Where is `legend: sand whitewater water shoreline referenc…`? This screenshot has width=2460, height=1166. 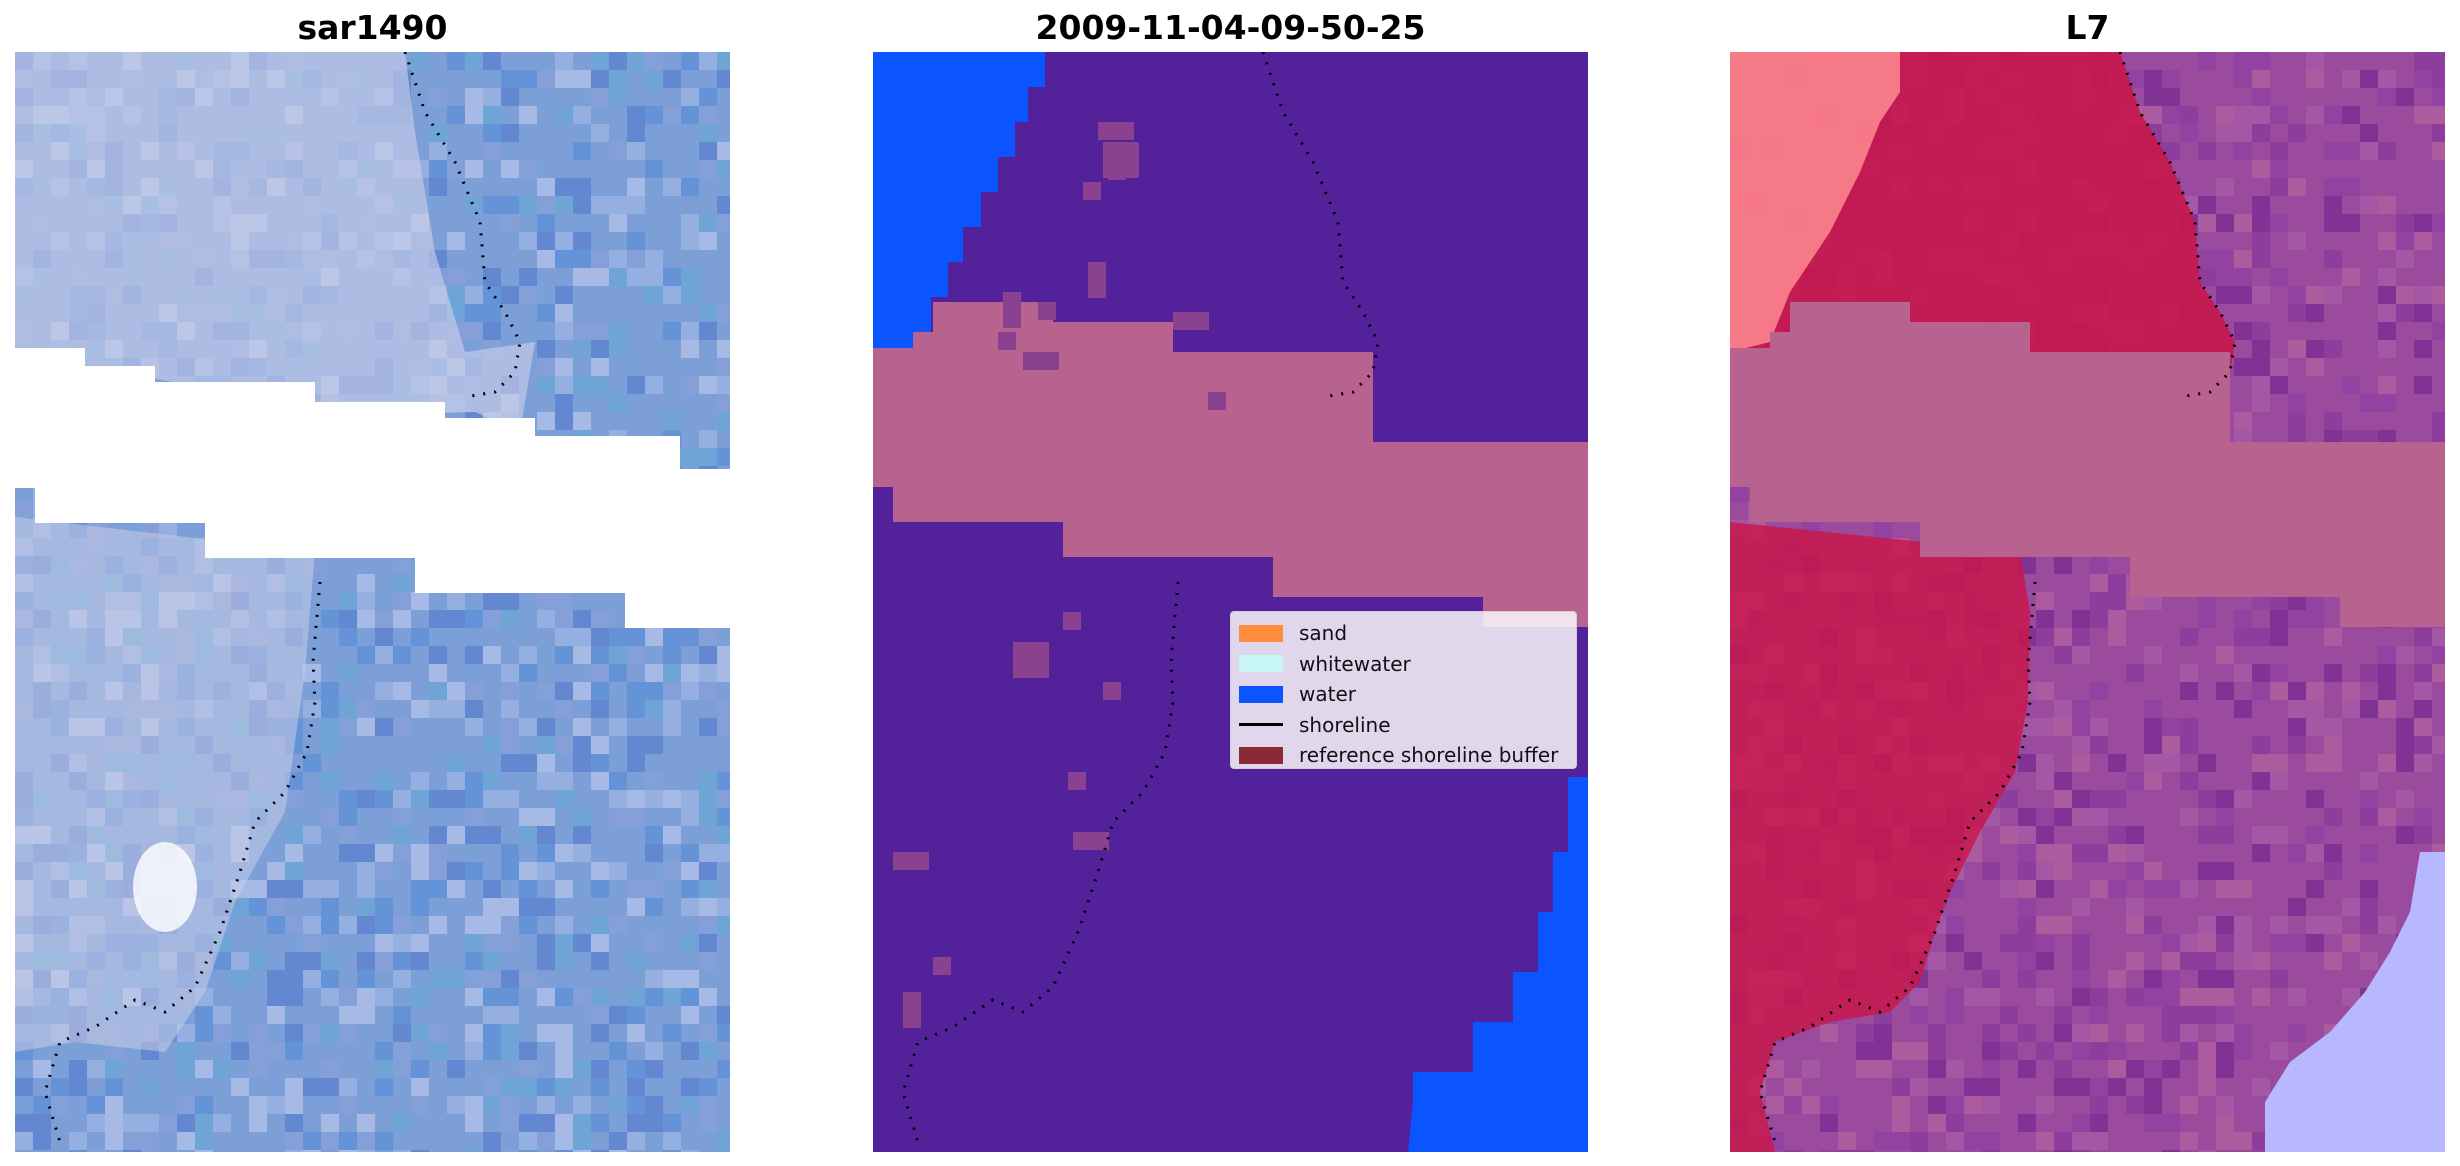
legend: sand whitewater water shoreline referenc… is located at coordinates (1403, 690).